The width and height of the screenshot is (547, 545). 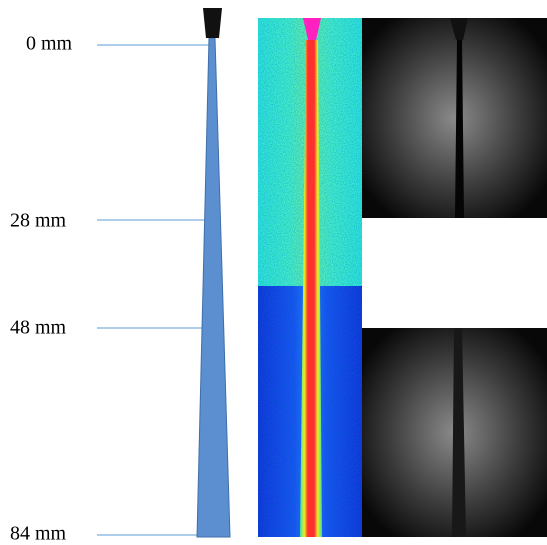 I want to click on scale-label: 84 mm, so click(x=38, y=534).